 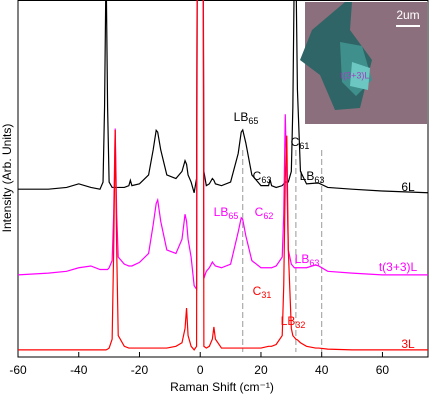 I want to click on annotation: C62, so click(x=264, y=213).